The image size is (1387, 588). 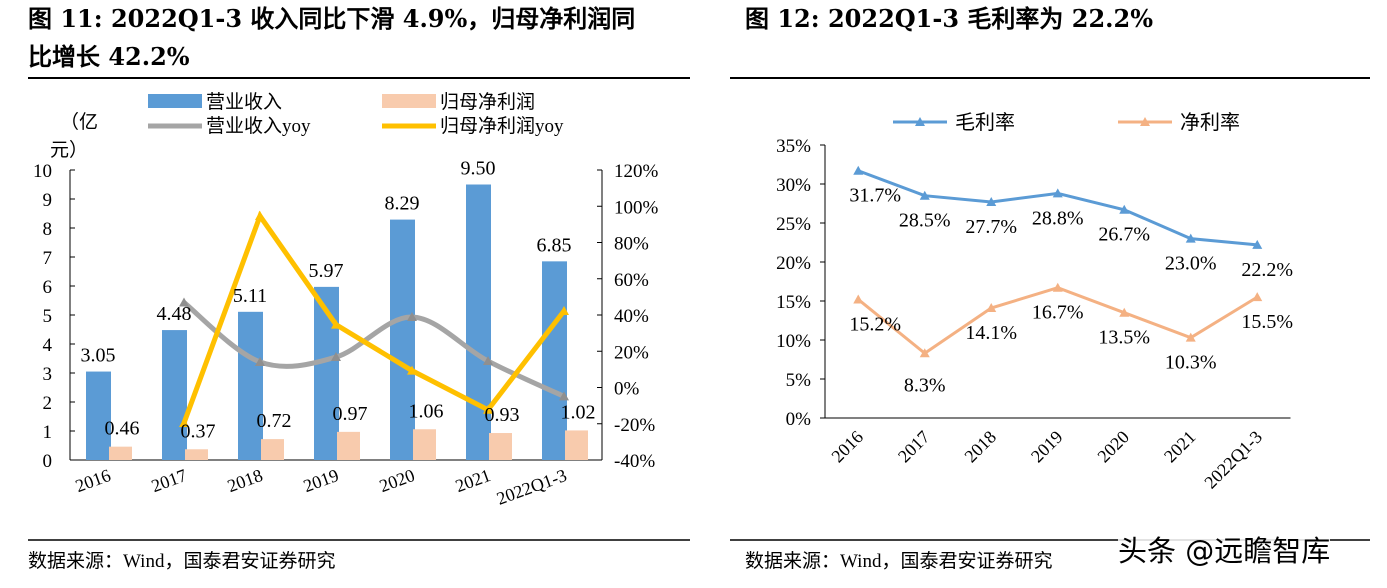 I want to click on right-tick-label: 40%, so click(x=631, y=316).